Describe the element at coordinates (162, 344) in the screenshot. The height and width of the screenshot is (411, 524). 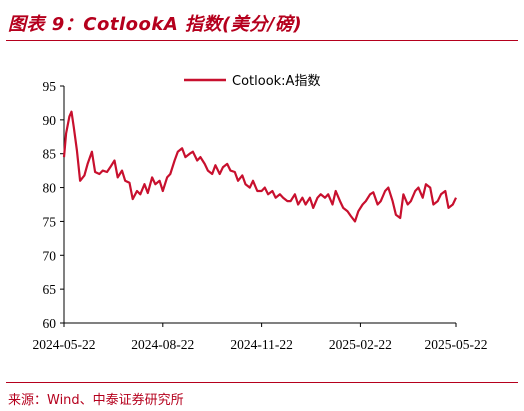
I see `x-tick-label: 2024-08-22` at that location.